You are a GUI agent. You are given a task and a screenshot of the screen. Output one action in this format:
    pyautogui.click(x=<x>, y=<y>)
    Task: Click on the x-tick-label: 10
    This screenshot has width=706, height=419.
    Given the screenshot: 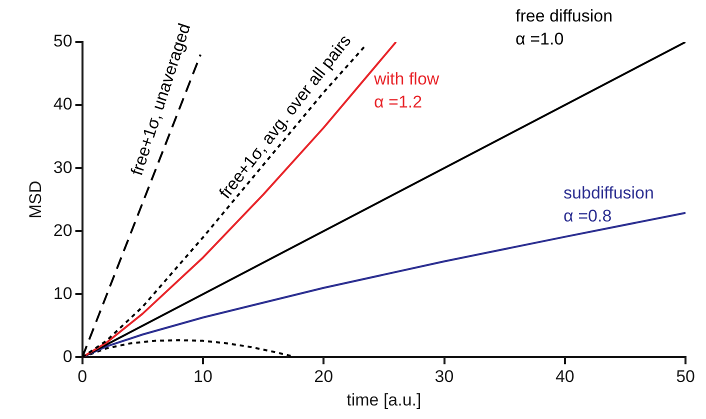 What is the action you would take?
    pyautogui.click(x=202, y=376)
    